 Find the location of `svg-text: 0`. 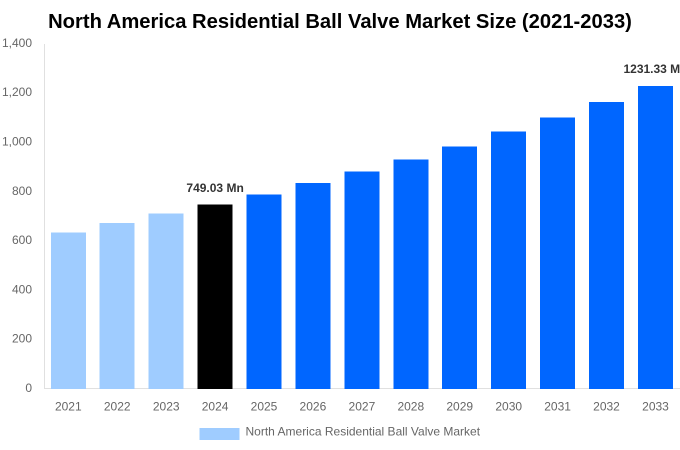

svg-text: 0 is located at coordinates (28, 388).